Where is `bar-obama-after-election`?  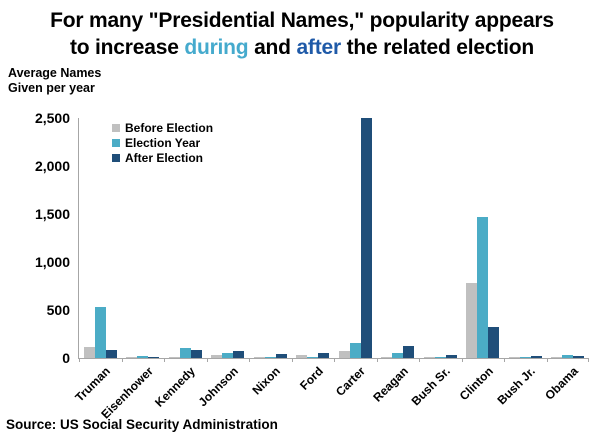
bar-obama-after-election is located at coordinates (579, 357).